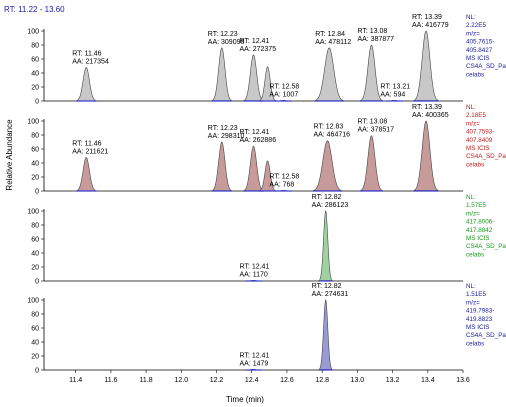  What do you see at coordinates (254, 274) in the screenshot?
I see `peak-area-label: AA: 1170` at bounding box center [254, 274].